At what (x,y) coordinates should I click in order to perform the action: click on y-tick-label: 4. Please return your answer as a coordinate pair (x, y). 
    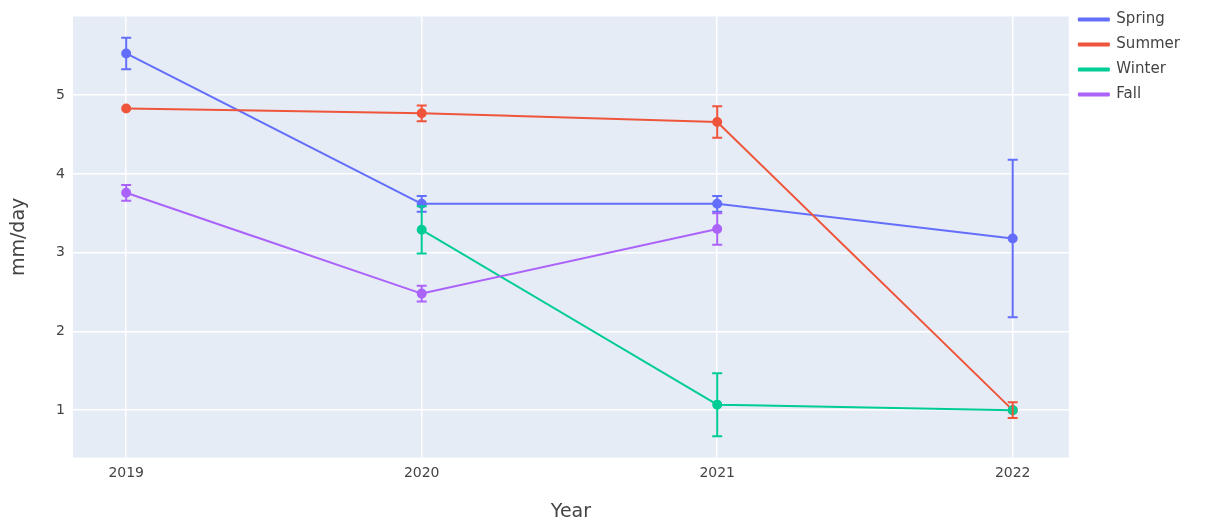
    Looking at the image, I should click on (61, 172).